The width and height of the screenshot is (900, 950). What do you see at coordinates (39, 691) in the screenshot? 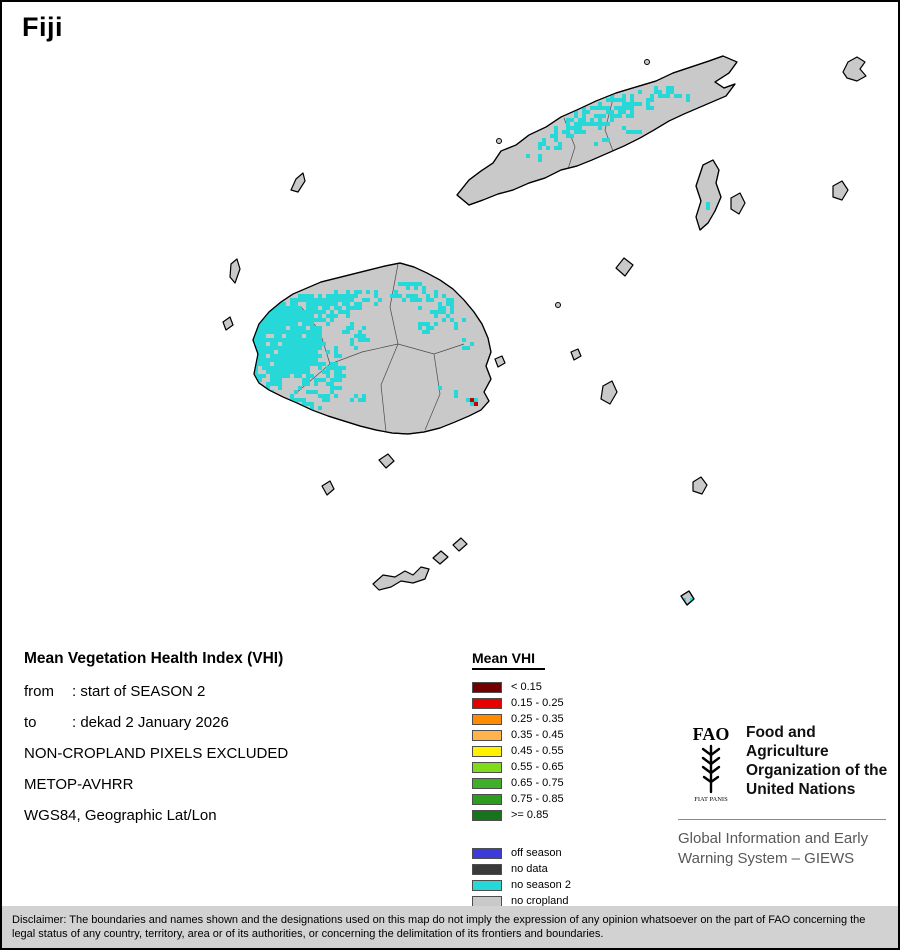
I see `info-line-label: from` at bounding box center [39, 691].